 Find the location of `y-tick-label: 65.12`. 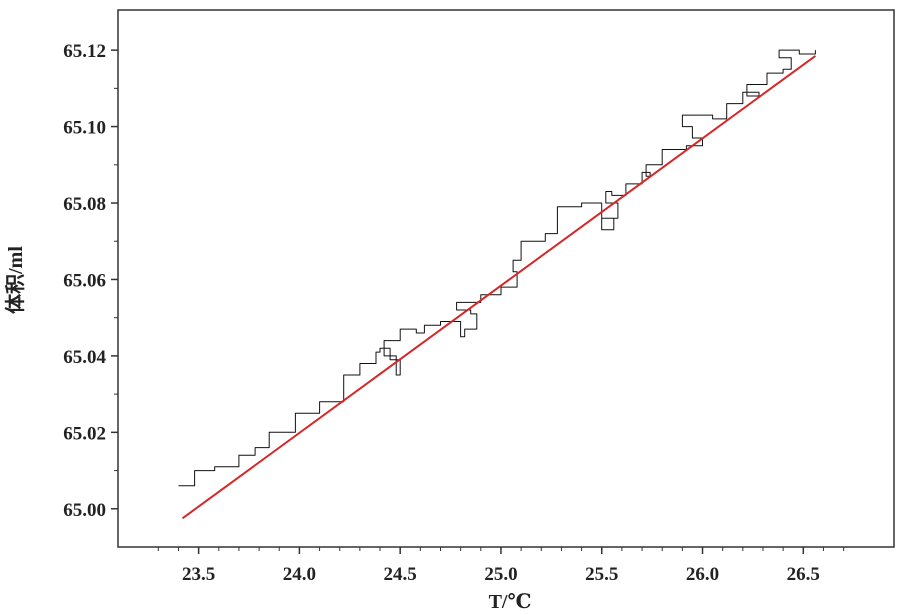

y-tick-label: 65.12 is located at coordinates (84, 51).